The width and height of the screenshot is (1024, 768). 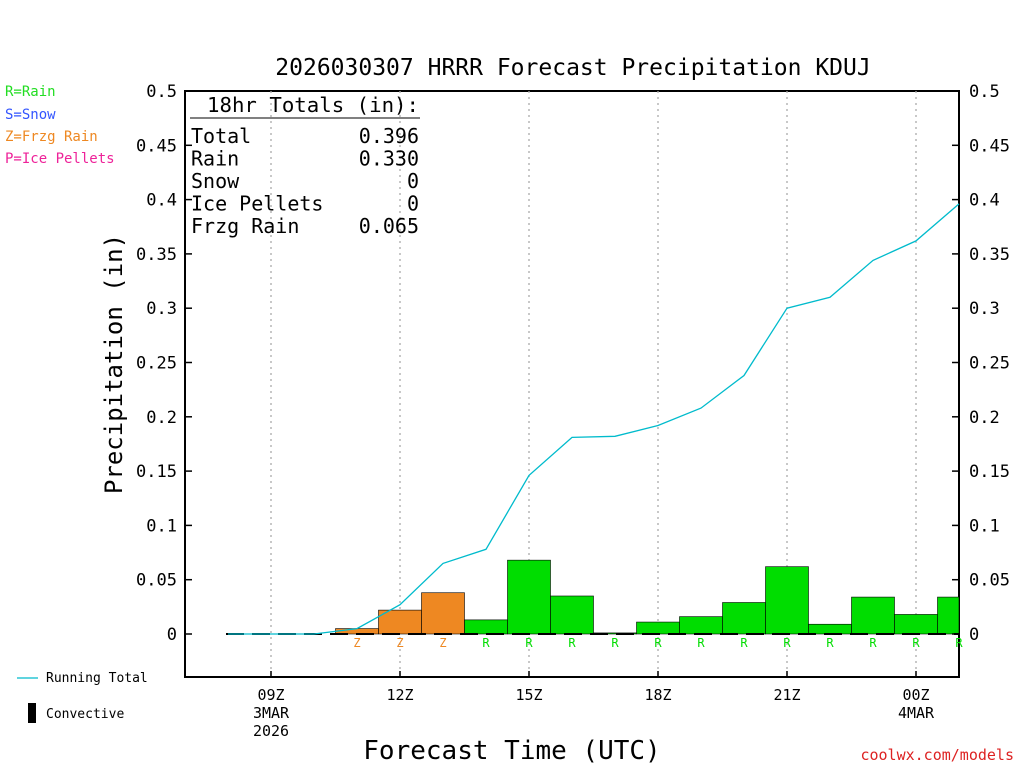 What do you see at coordinates (156, 255) in the screenshot?
I see `y-tick-label-left: 0.35` at bounding box center [156, 255].